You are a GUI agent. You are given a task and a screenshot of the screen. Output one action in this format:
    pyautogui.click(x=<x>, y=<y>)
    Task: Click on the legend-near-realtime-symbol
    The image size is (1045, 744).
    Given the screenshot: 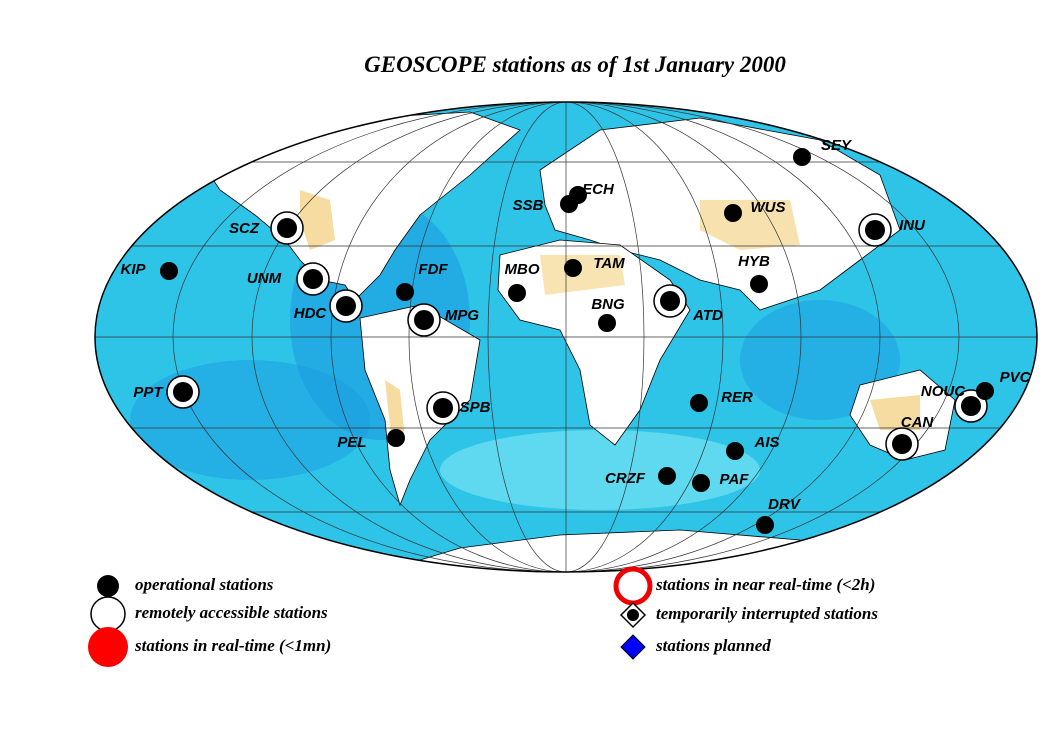 What is the action you would take?
    pyautogui.click(x=633, y=586)
    